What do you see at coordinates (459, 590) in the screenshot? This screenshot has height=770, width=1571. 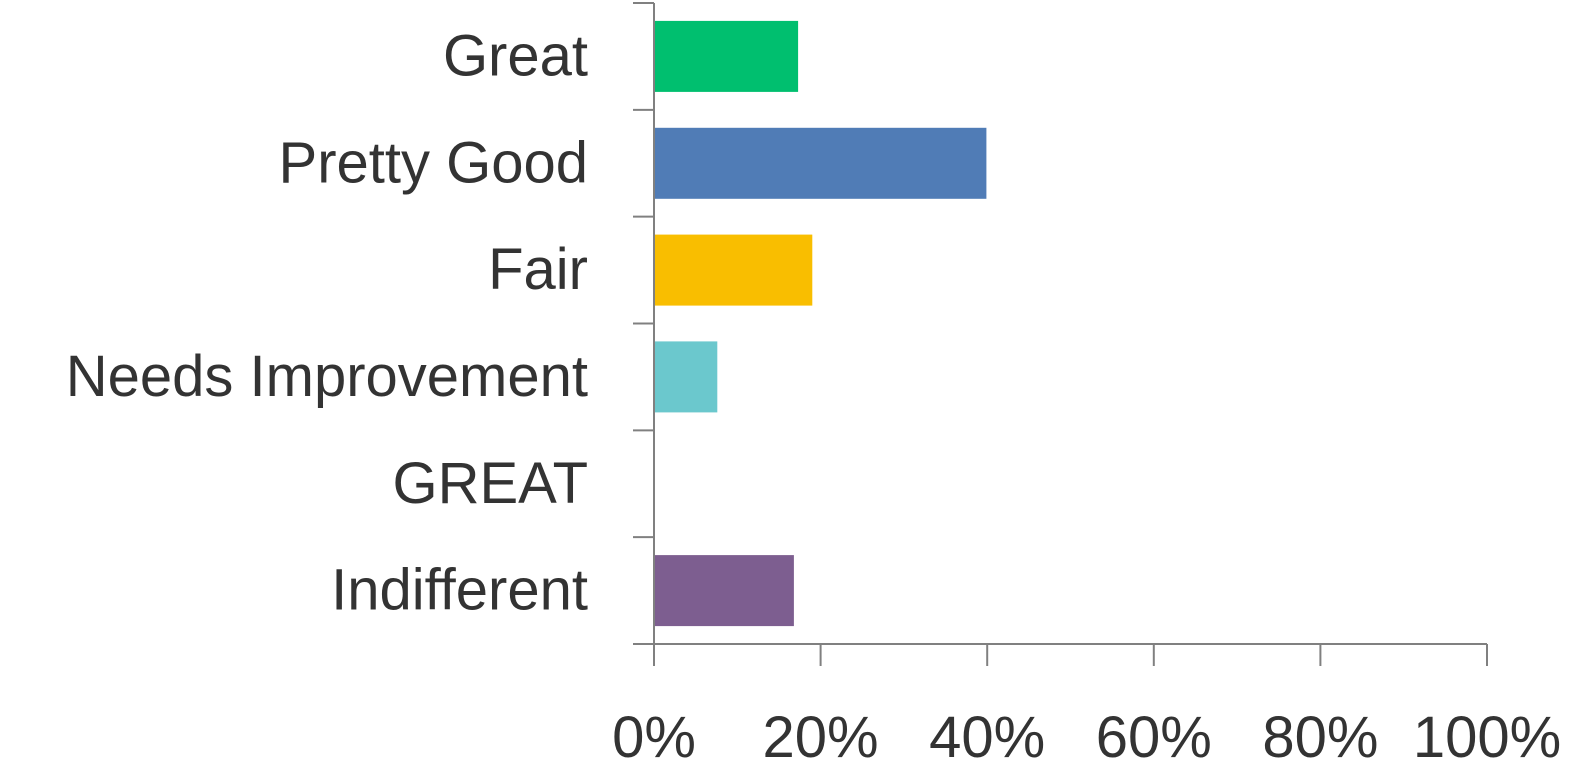 I see `category-label-indifferent: Indifferent` at bounding box center [459, 590].